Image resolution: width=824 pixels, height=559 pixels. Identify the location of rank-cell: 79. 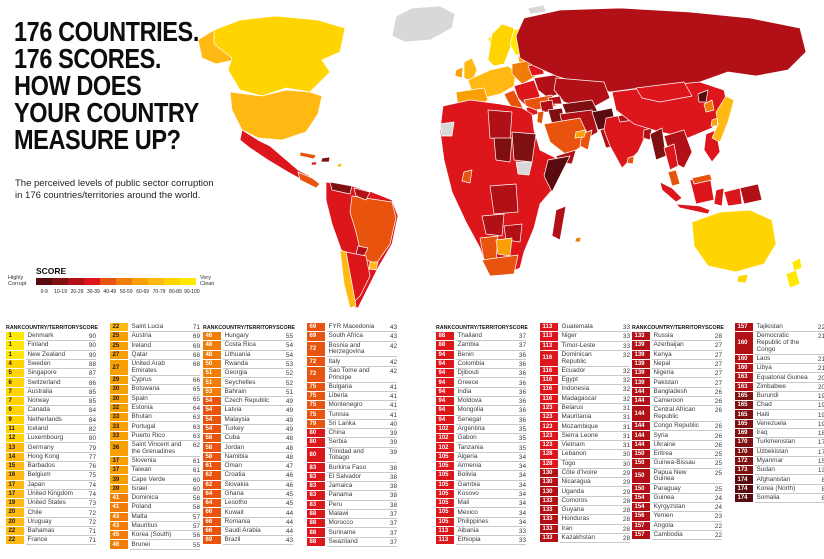
(316, 423).